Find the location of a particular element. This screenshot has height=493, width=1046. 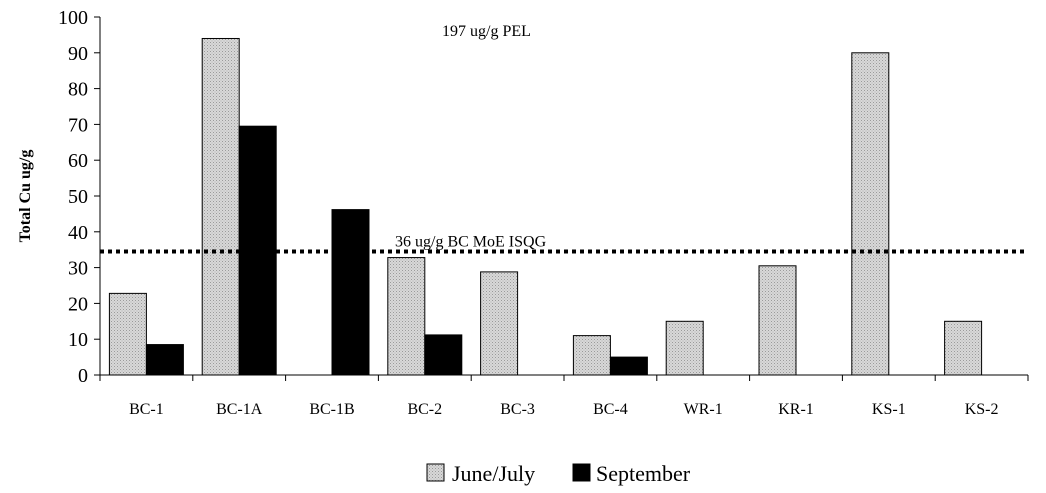

x-category-label: BC-1B is located at coordinates (331, 409).